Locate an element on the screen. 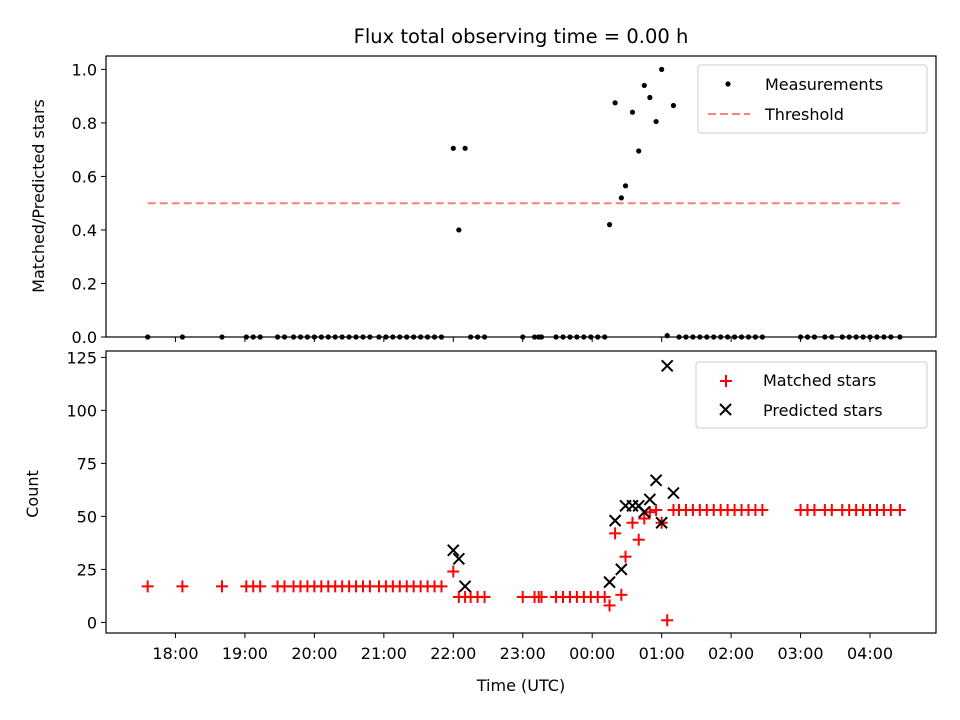 This screenshot has height=720, width=960. bottom-legend-box is located at coordinates (811, 395).